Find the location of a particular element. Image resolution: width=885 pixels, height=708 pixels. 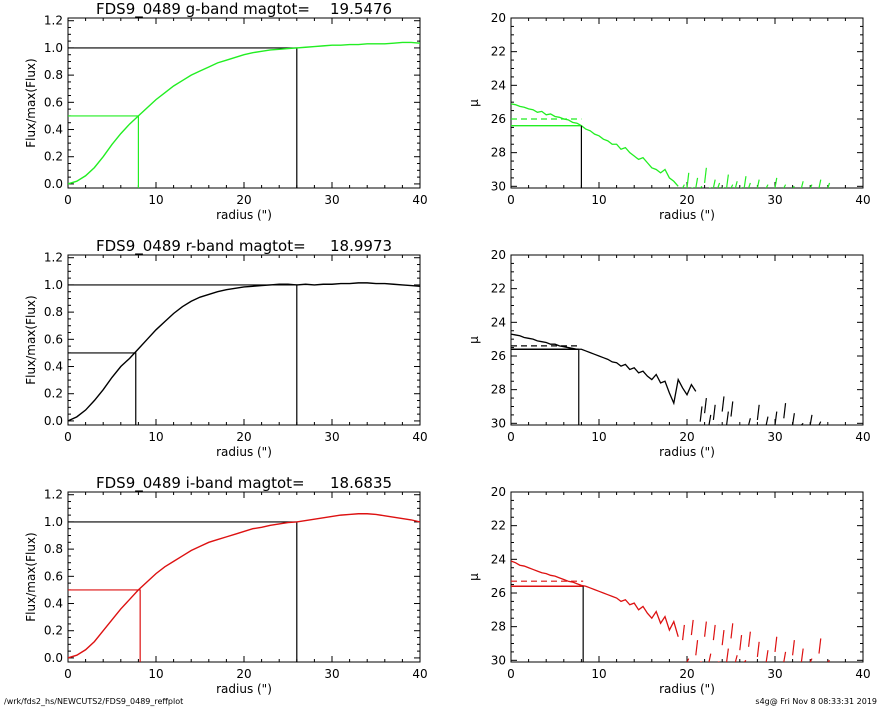

g-sb-xlabel: radius (") is located at coordinates (687, 215).